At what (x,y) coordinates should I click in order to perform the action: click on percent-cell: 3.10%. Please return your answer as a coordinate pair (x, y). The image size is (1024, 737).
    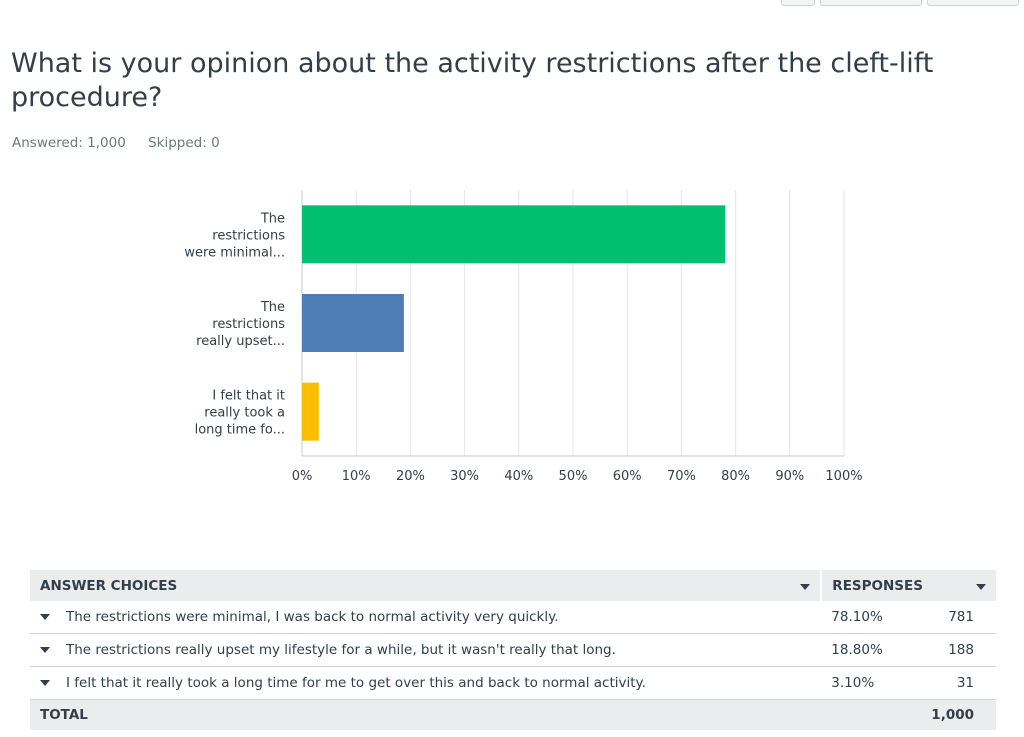
    Looking at the image, I should click on (871, 683).